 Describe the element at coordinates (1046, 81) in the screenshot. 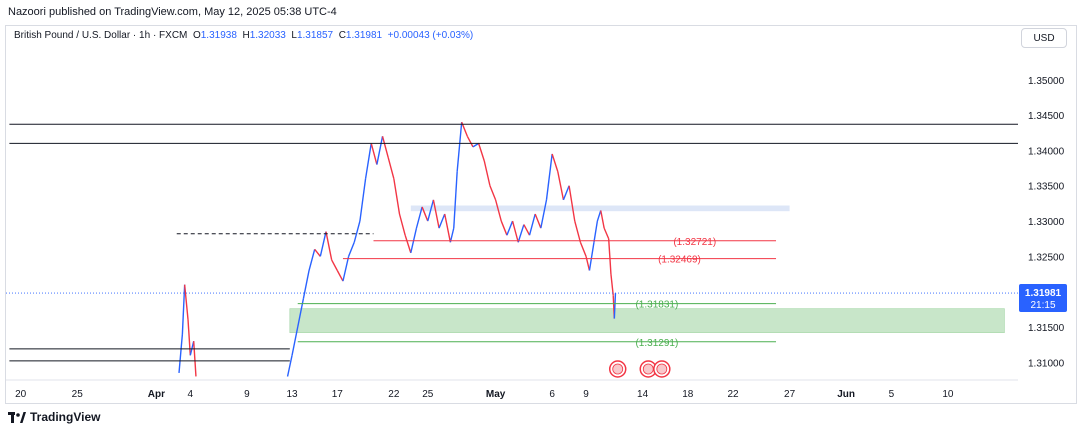

I see `y-tick-label: 1.35000` at that location.